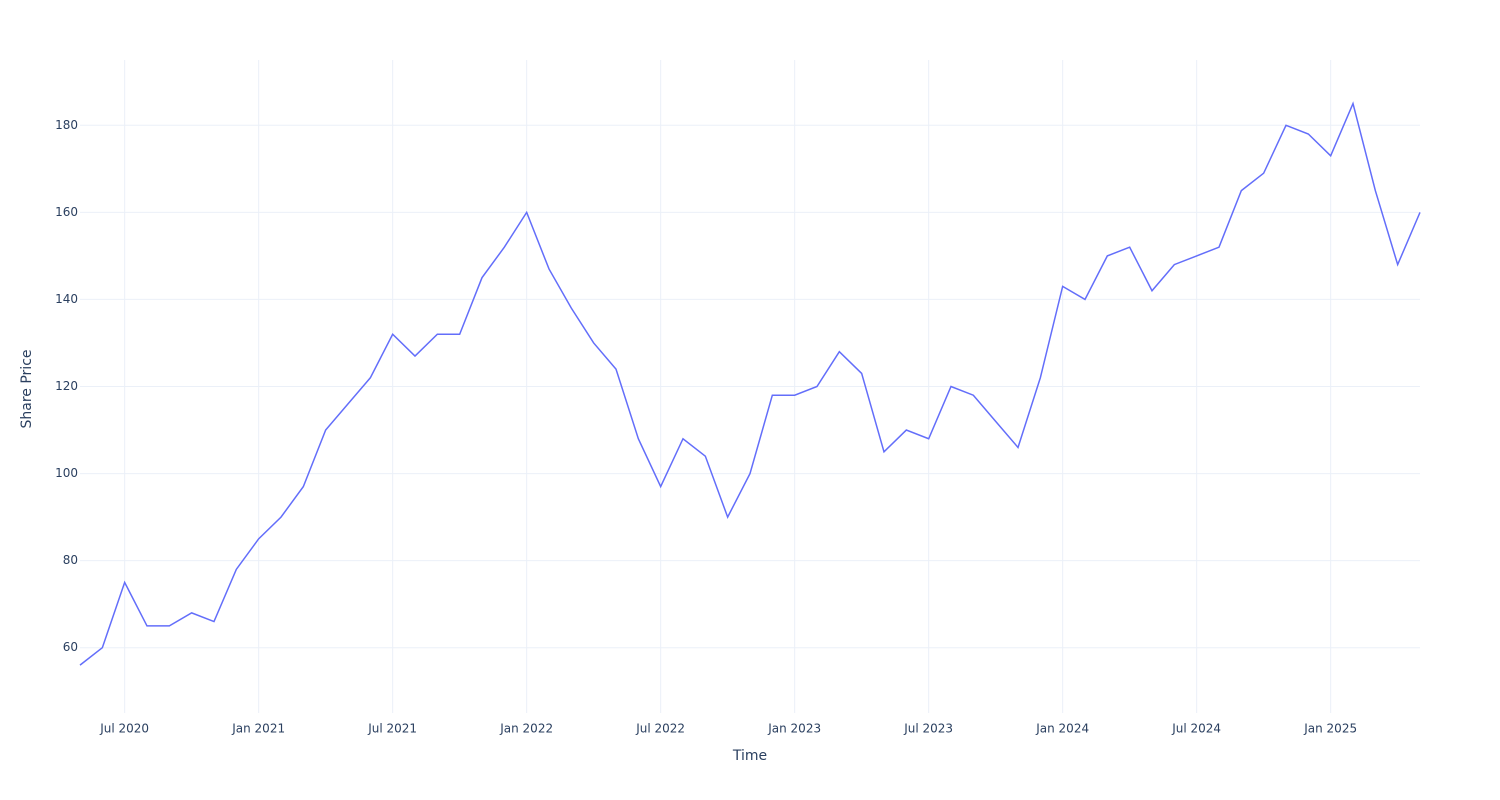 The image size is (1500, 800). I want to click on y-tick-label: 120, so click(66, 386).